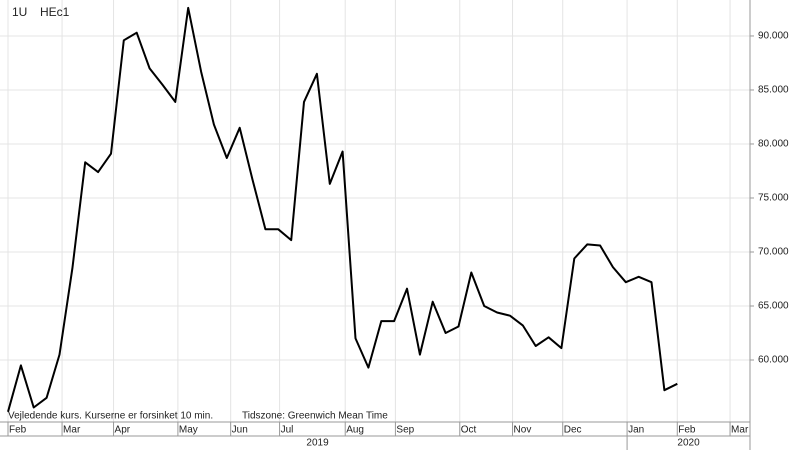 The height and width of the screenshot is (450, 800). Describe the element at coordinates (773, 252) in the screenshot. I see `y-tick-label: 70.000` at that location.